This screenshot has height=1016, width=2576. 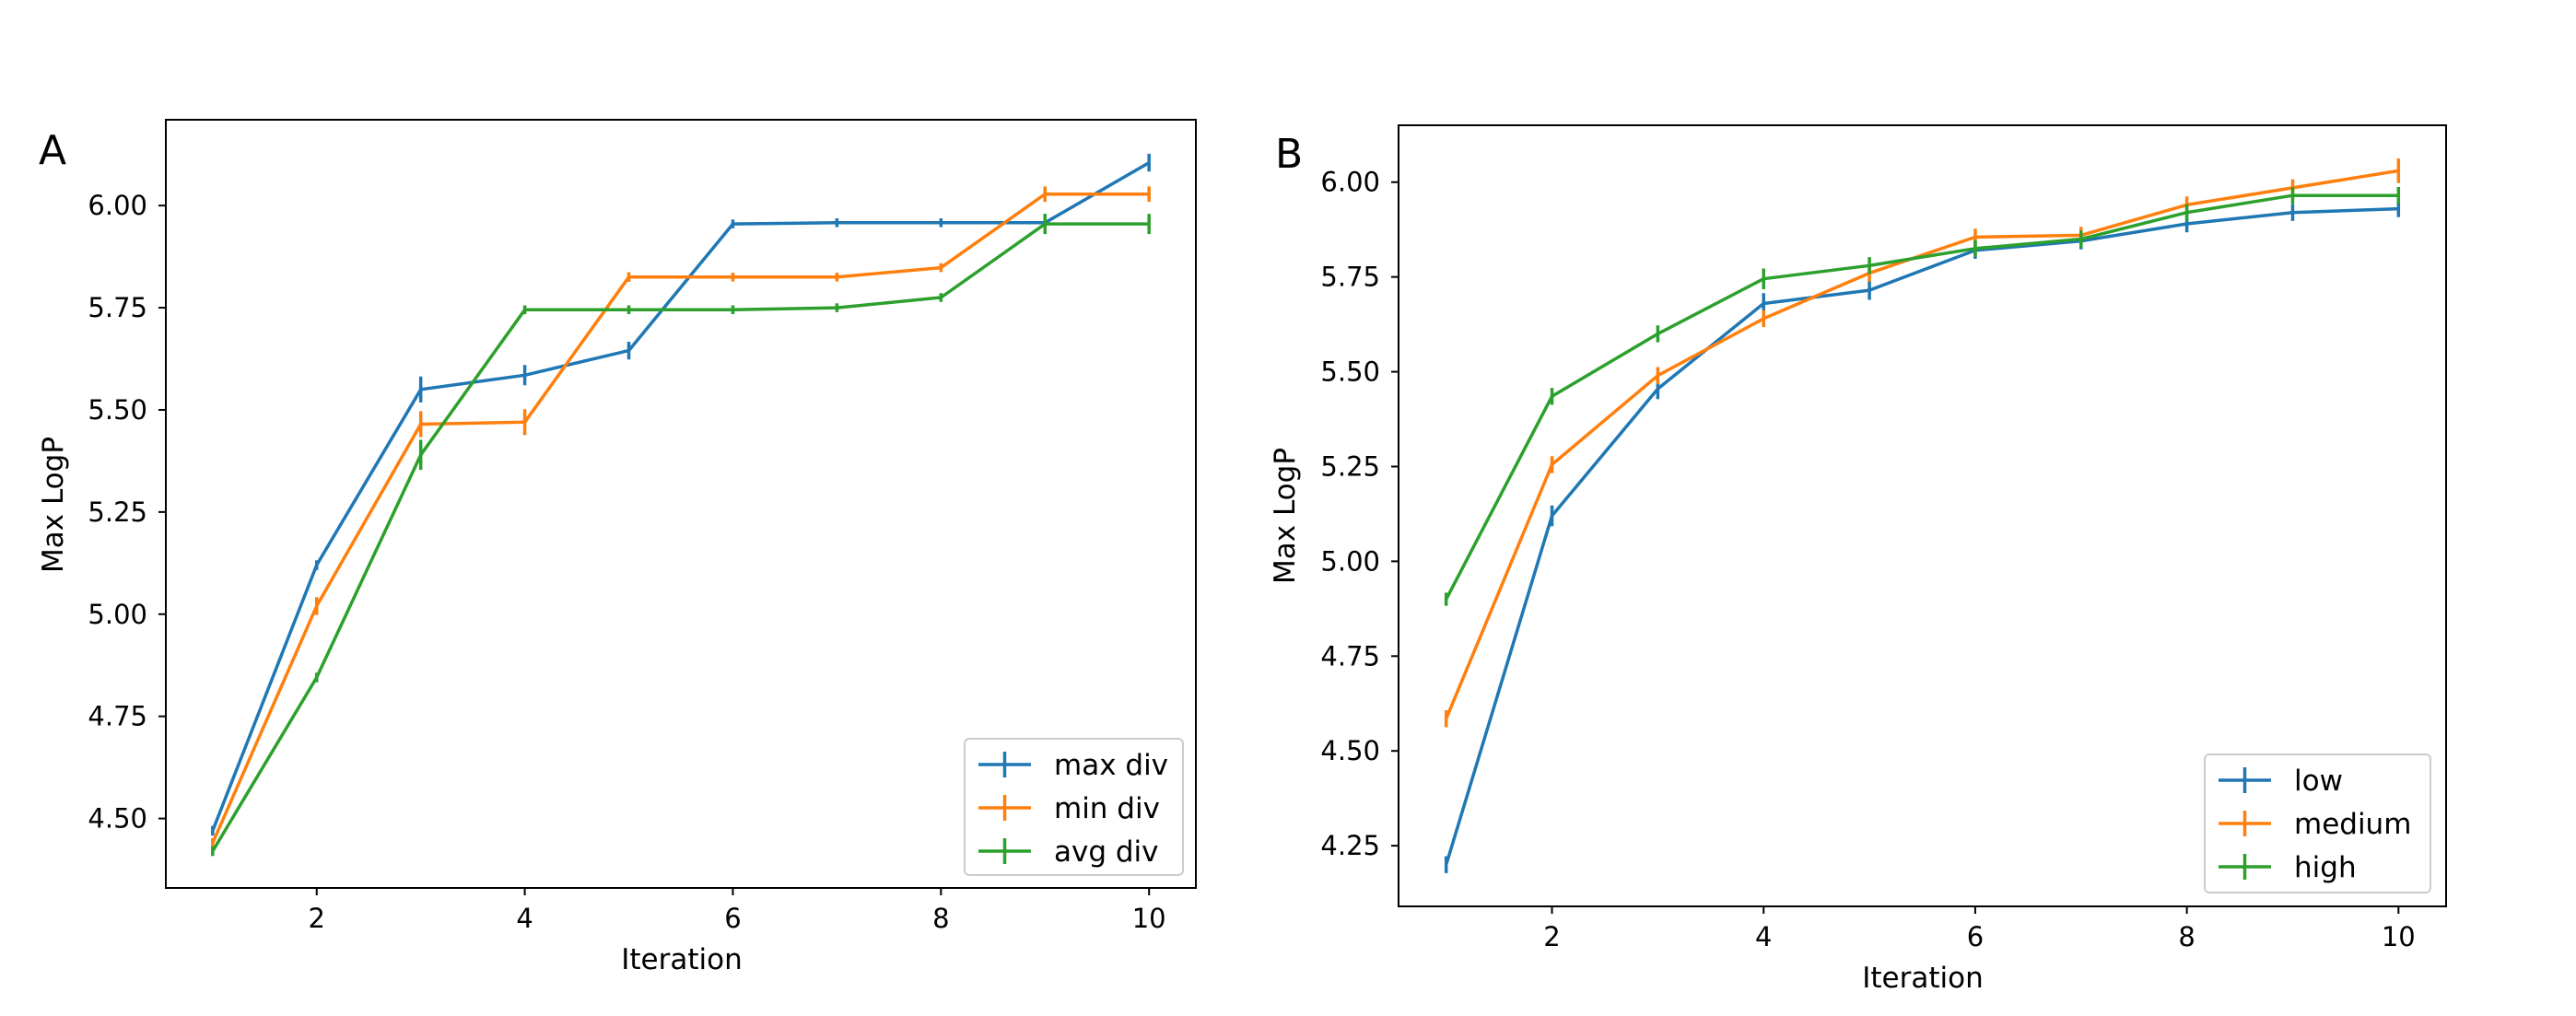 I want to click on panel-a-legend-box, so click(x=1074, y=807).